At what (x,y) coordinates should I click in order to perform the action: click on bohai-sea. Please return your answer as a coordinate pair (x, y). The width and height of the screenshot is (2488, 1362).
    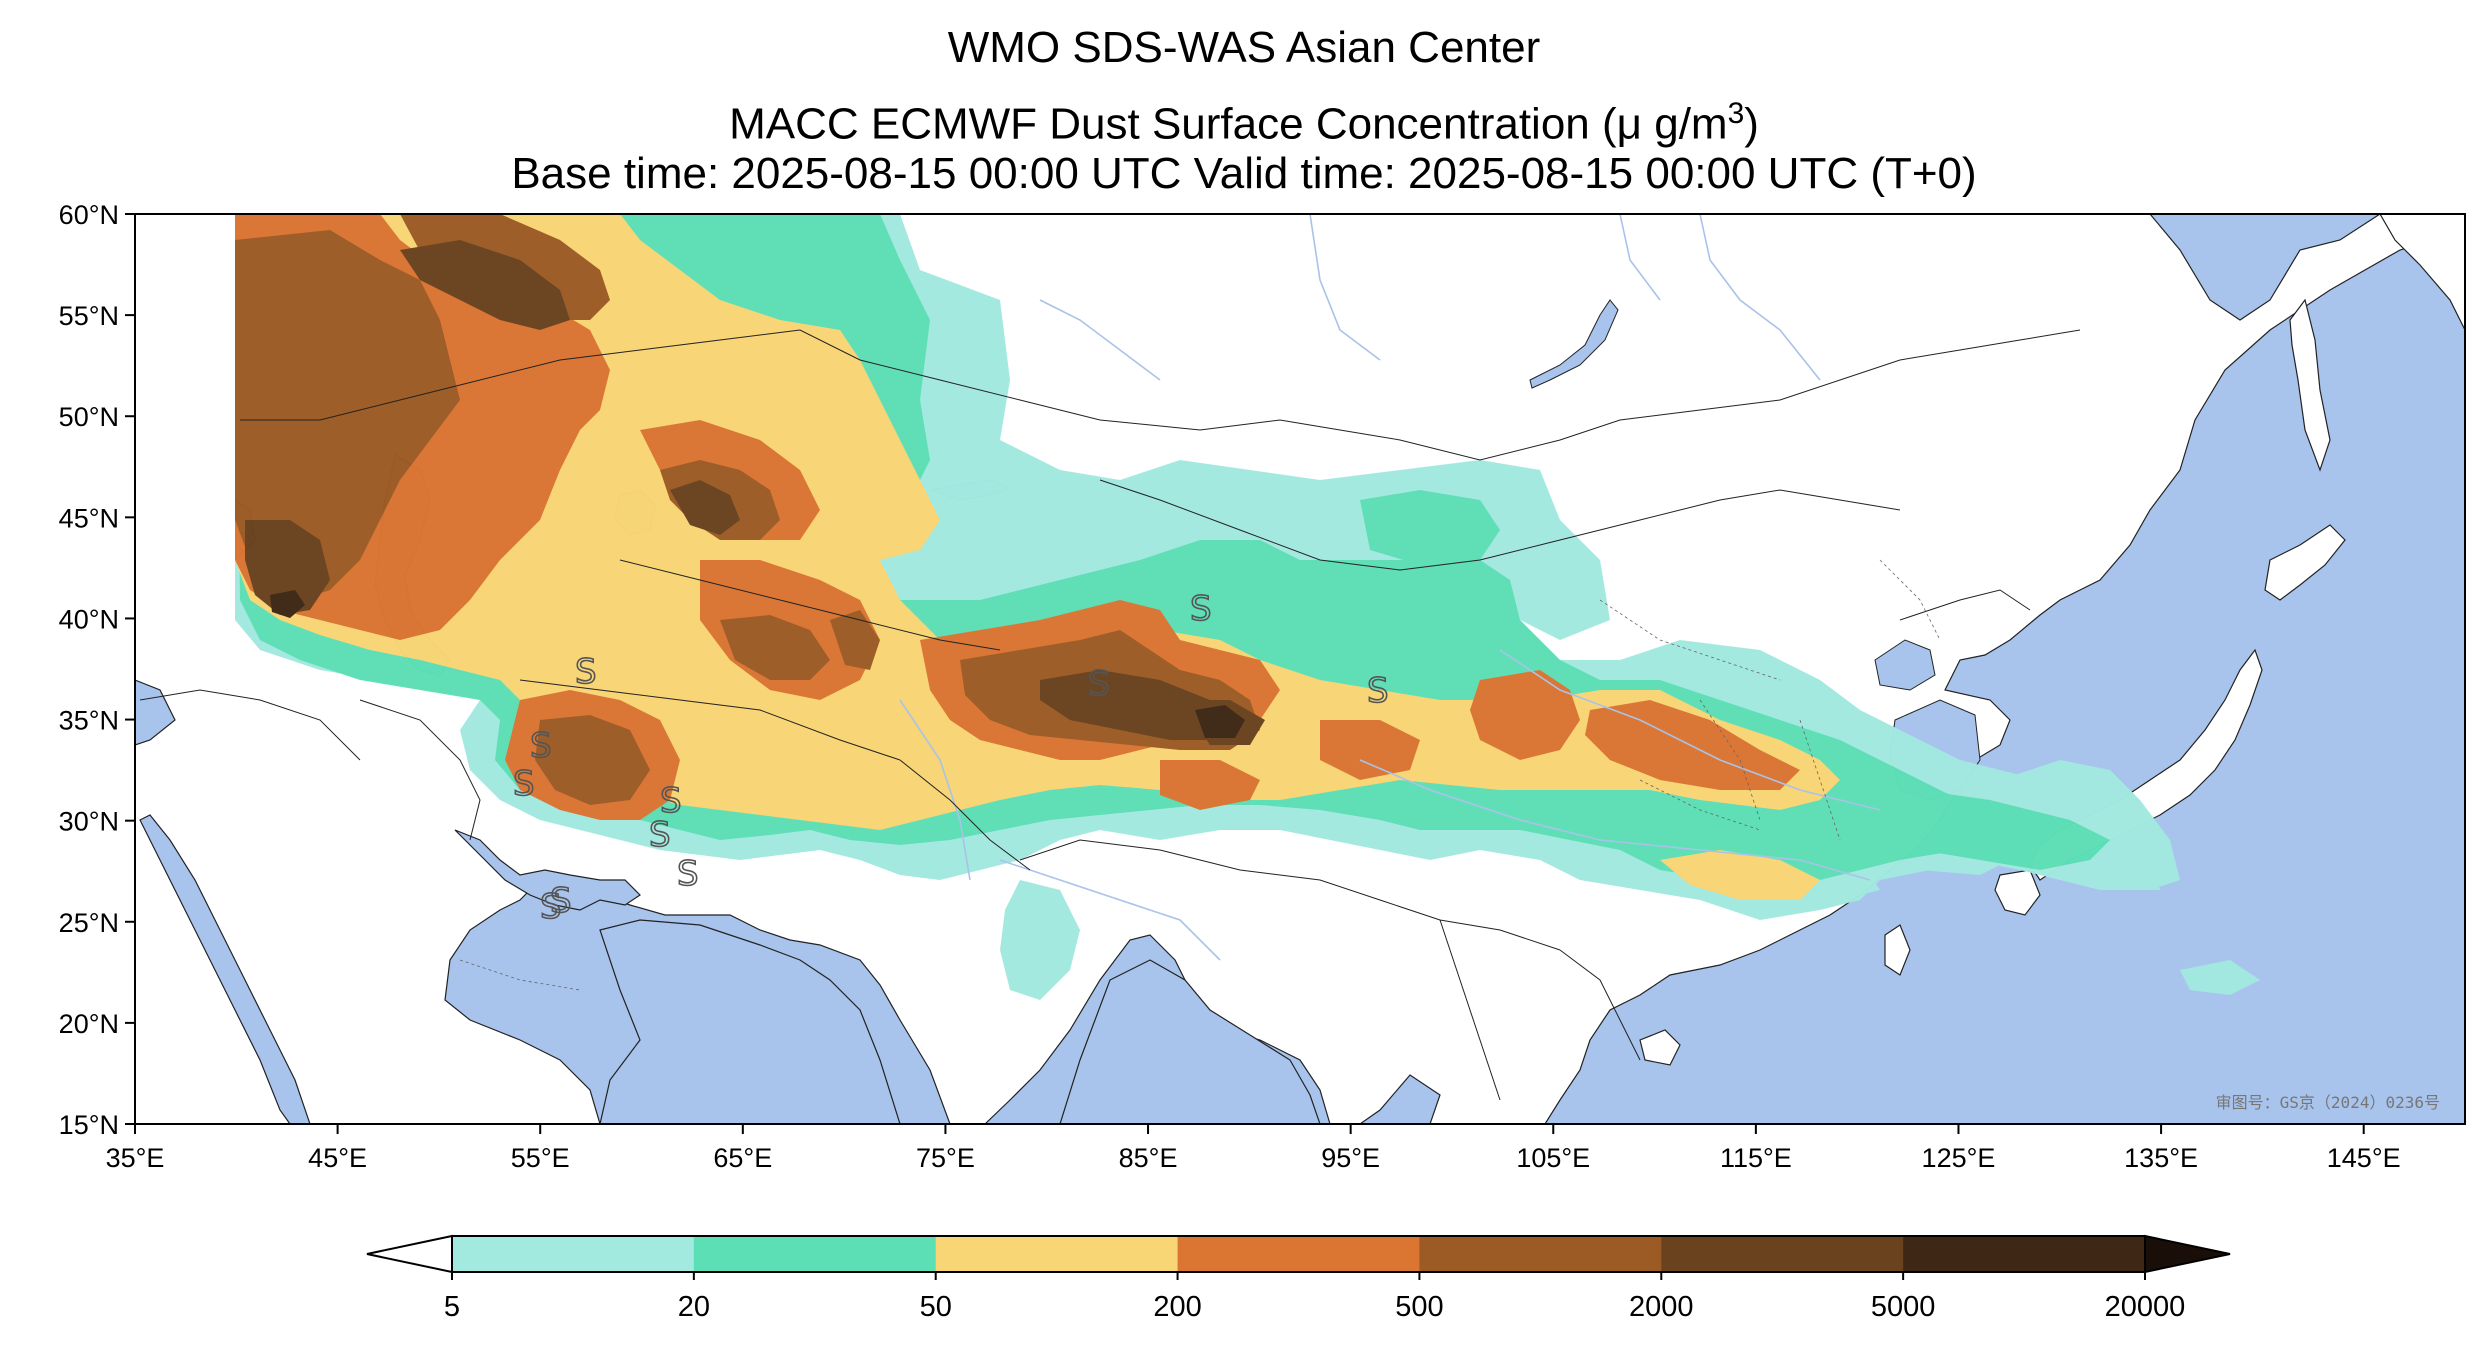
    Looking at the image, I should click on (1905, 665).